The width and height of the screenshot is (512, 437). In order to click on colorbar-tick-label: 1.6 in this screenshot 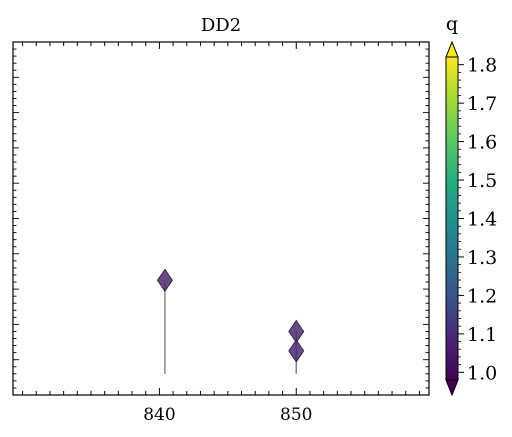, I will do `click(482, 143)`.